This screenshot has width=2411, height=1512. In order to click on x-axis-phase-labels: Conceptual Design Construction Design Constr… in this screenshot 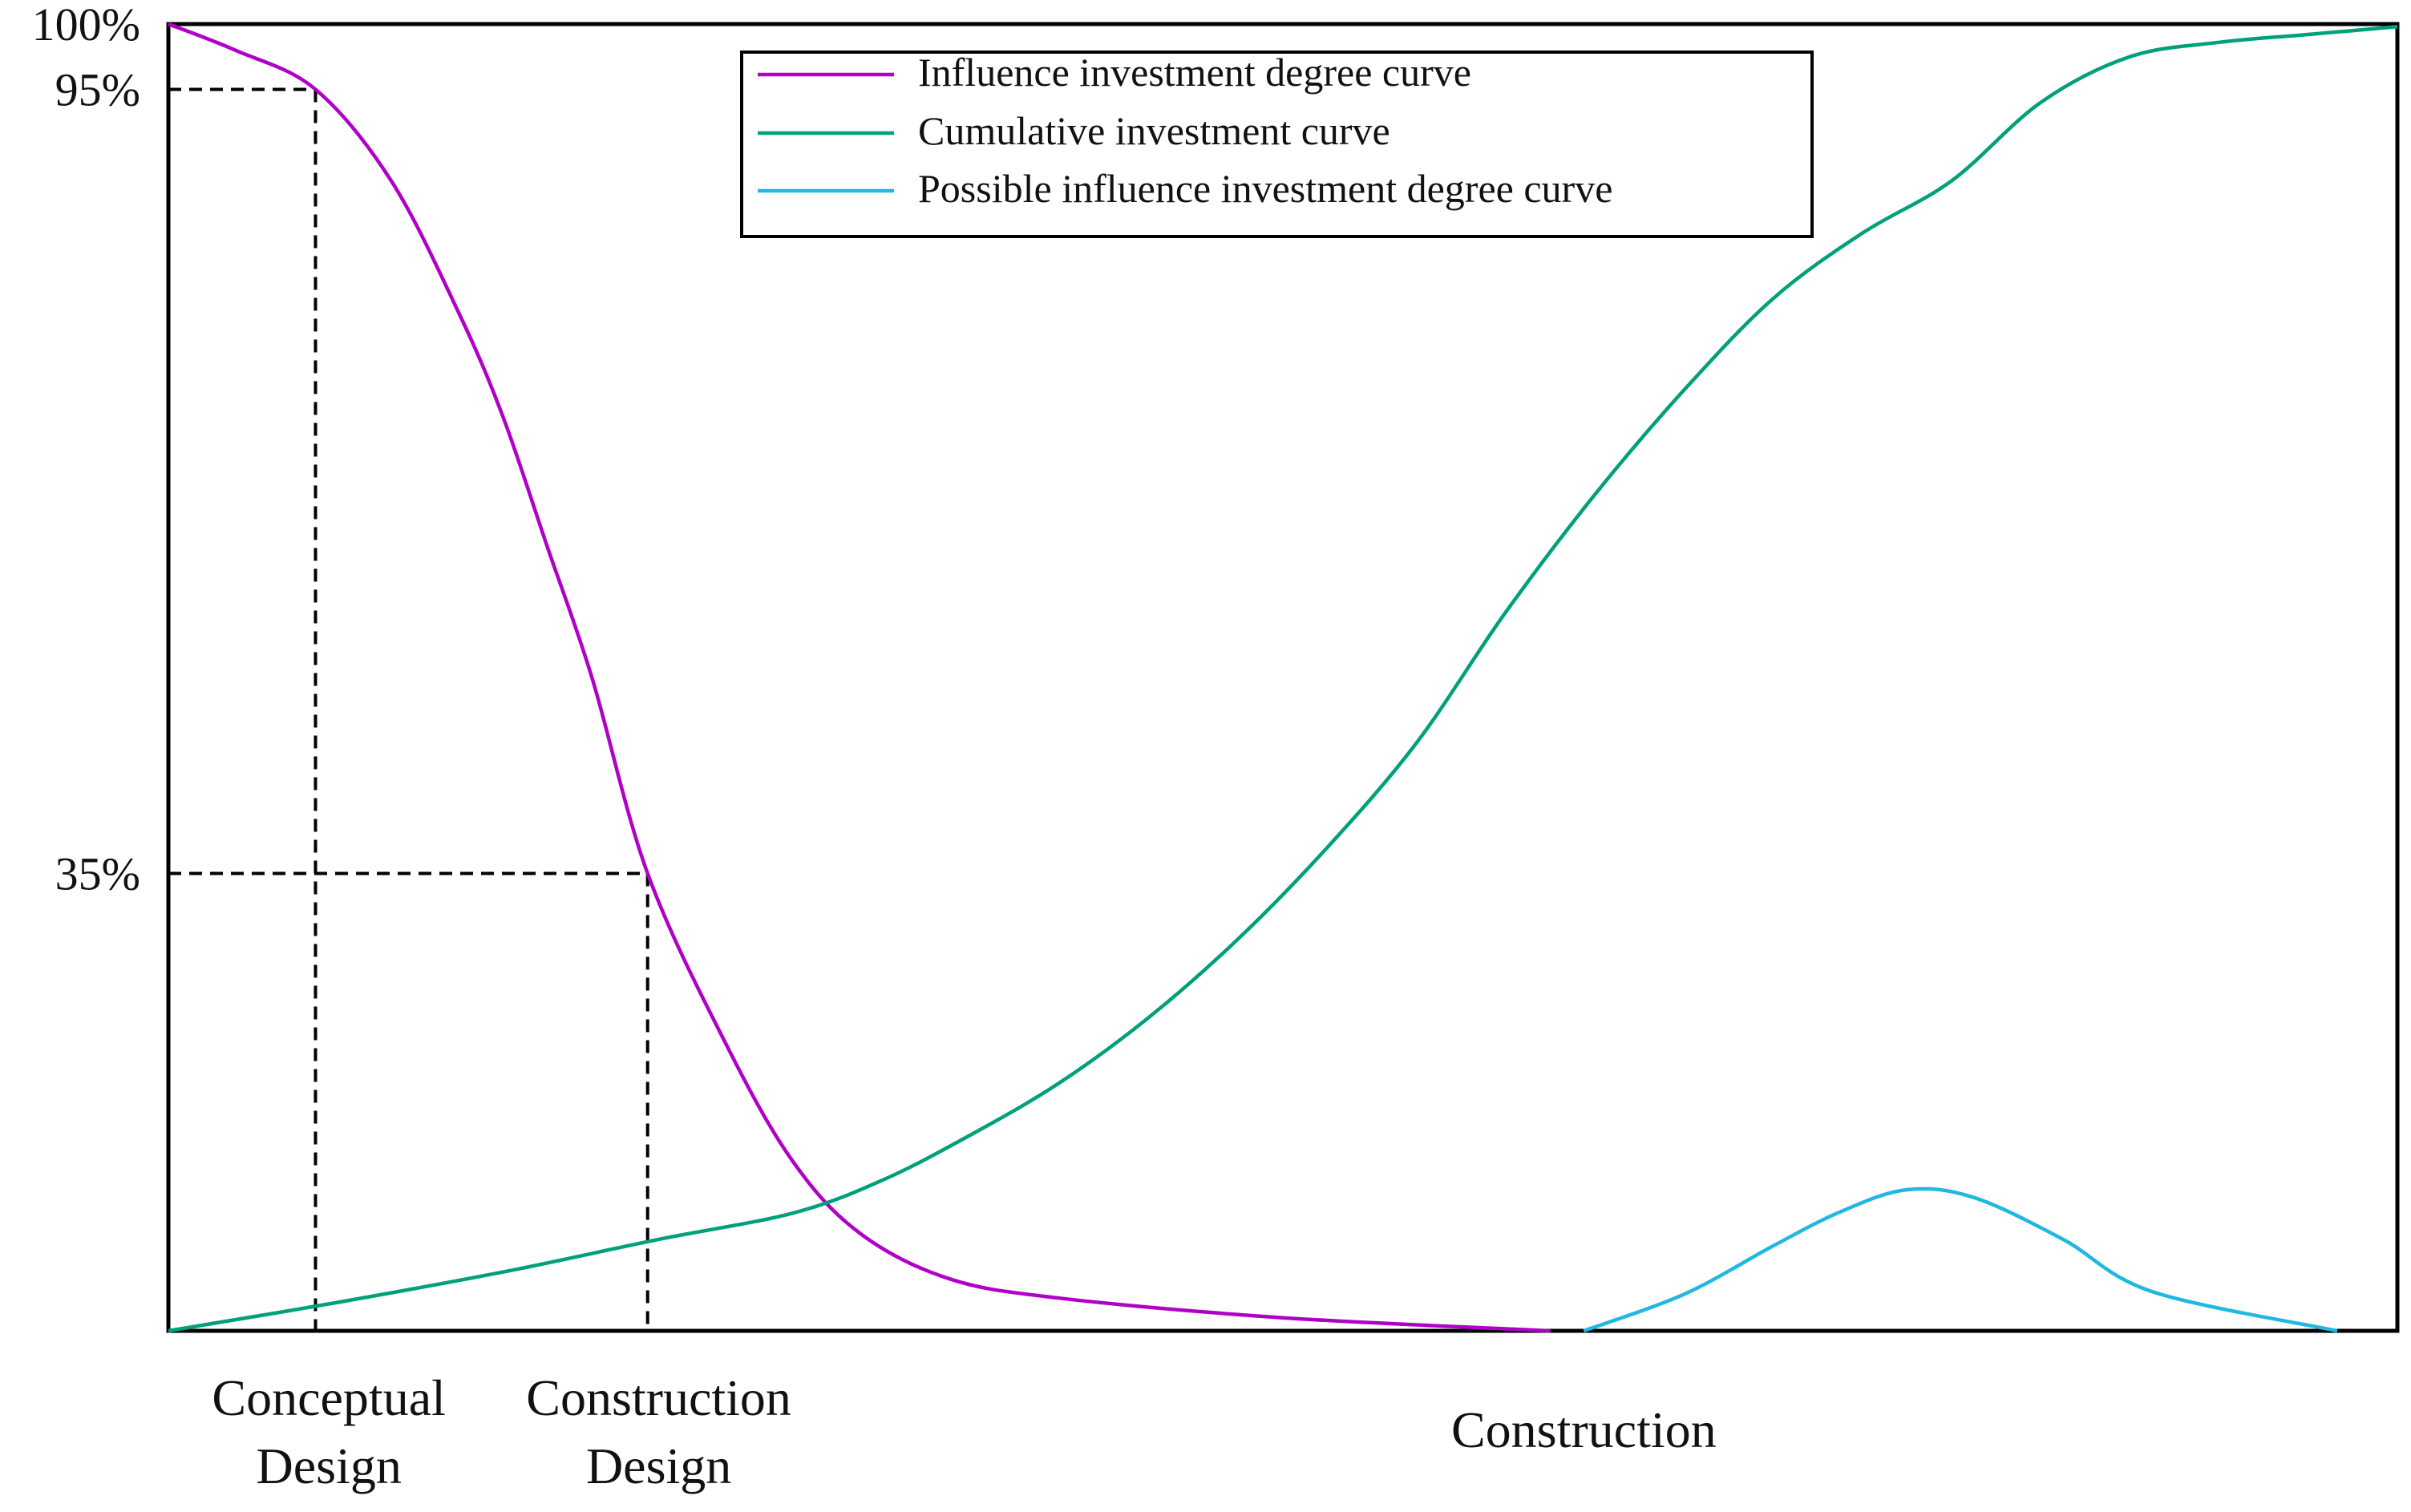, I will do `click(964, 1431)`.